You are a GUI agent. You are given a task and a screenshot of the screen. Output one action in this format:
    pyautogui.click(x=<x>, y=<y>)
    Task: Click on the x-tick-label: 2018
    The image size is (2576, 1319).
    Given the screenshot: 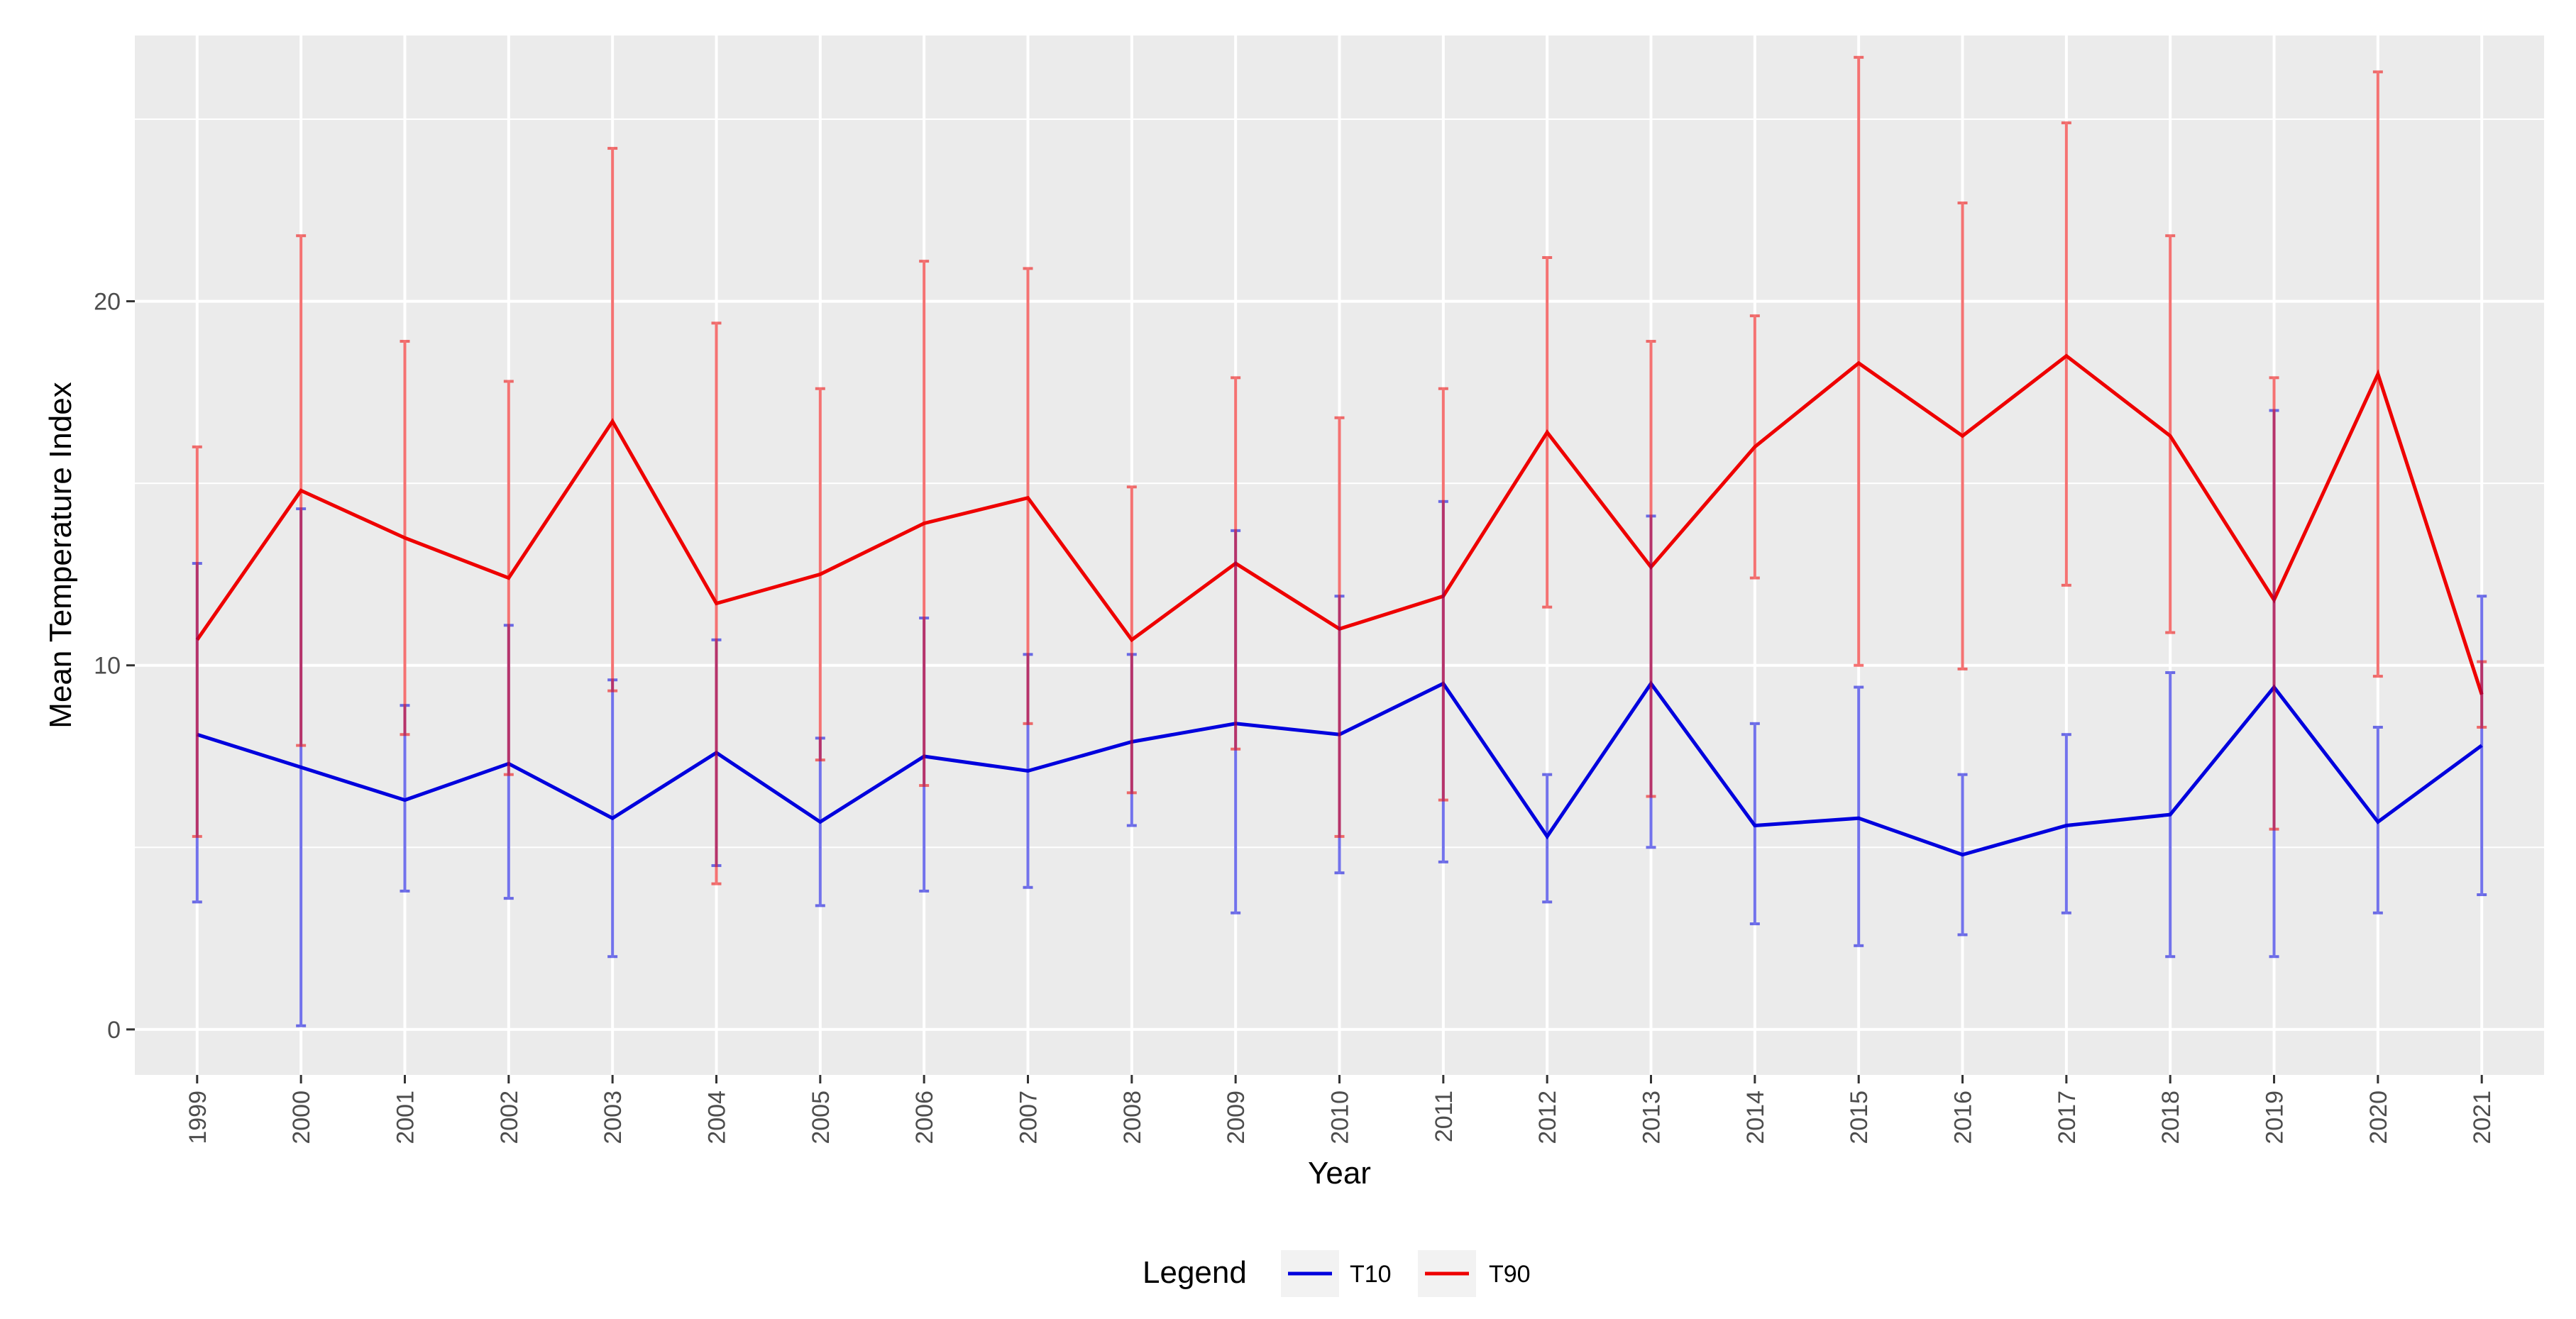 What is the action you would take?
    pyautogui.click(x=2170, y=1118)
    